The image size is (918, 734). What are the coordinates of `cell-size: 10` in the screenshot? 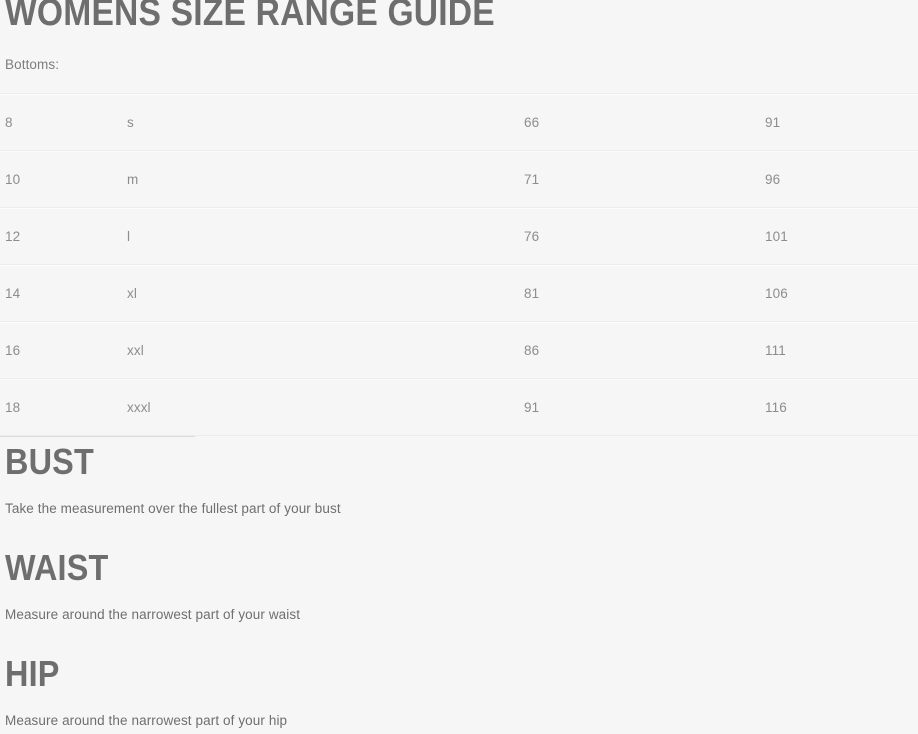 It's located at (63, 179).